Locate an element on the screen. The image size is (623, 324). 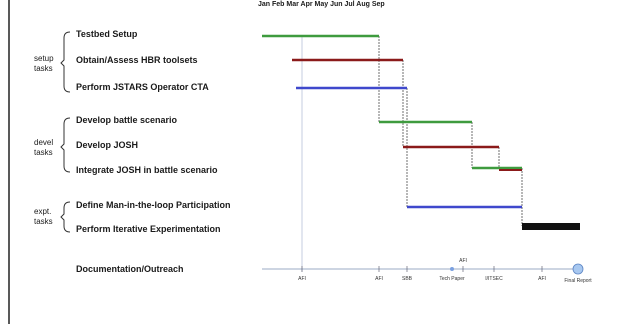
milestone-tech-paper-marker is located at coordinates (452, 269).